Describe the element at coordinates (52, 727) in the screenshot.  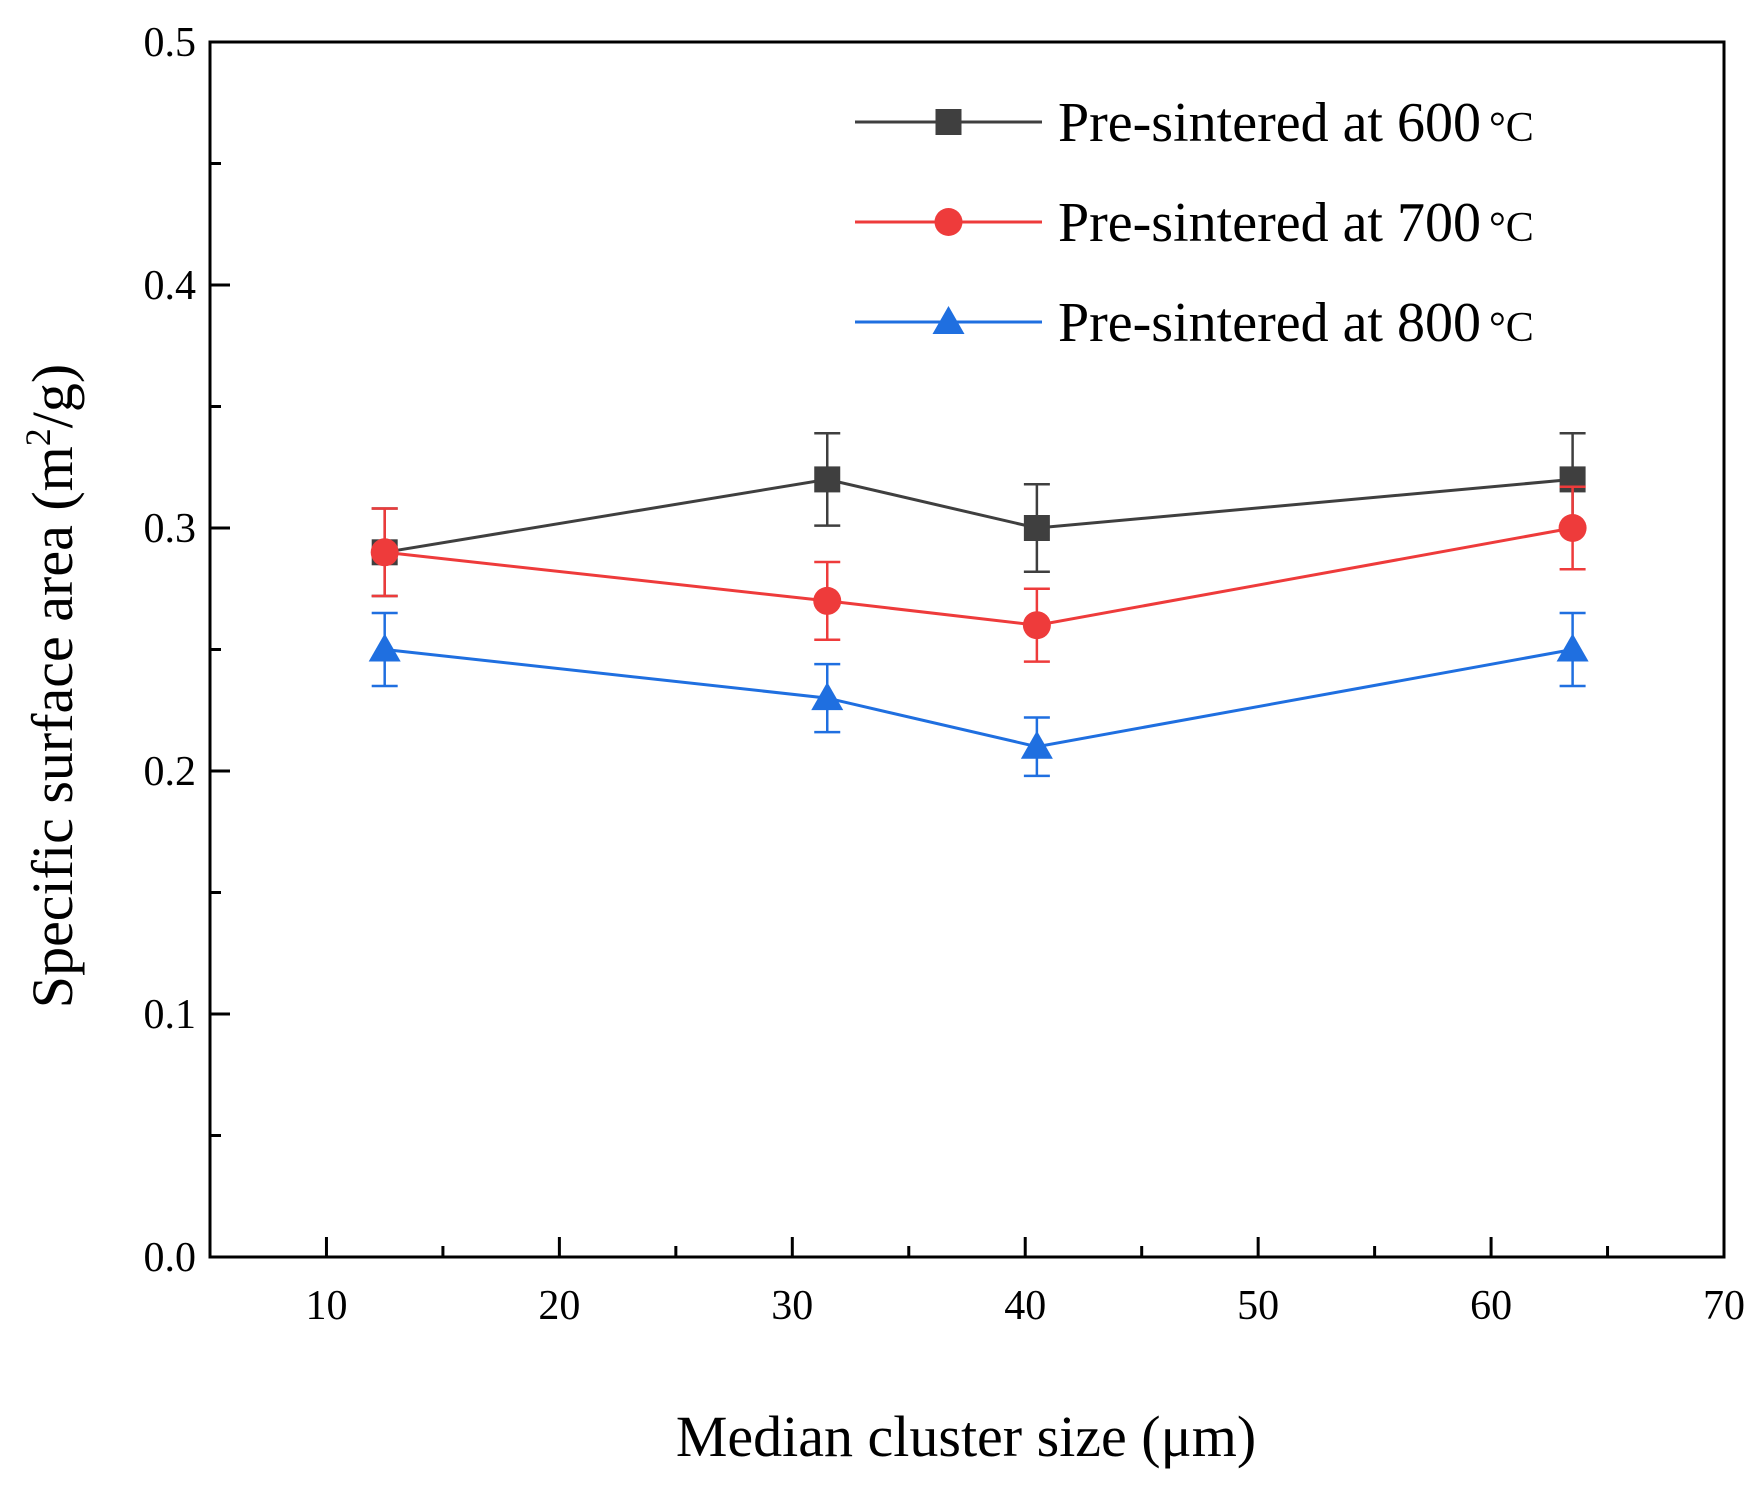
I see `y-axis-title-main: Specific surface area (m` at that location.